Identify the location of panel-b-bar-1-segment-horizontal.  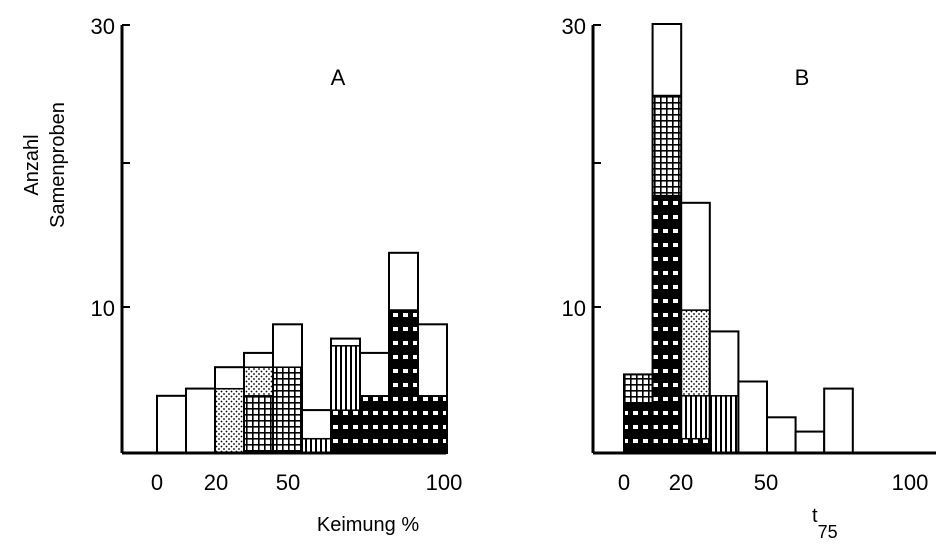
(666, 324).